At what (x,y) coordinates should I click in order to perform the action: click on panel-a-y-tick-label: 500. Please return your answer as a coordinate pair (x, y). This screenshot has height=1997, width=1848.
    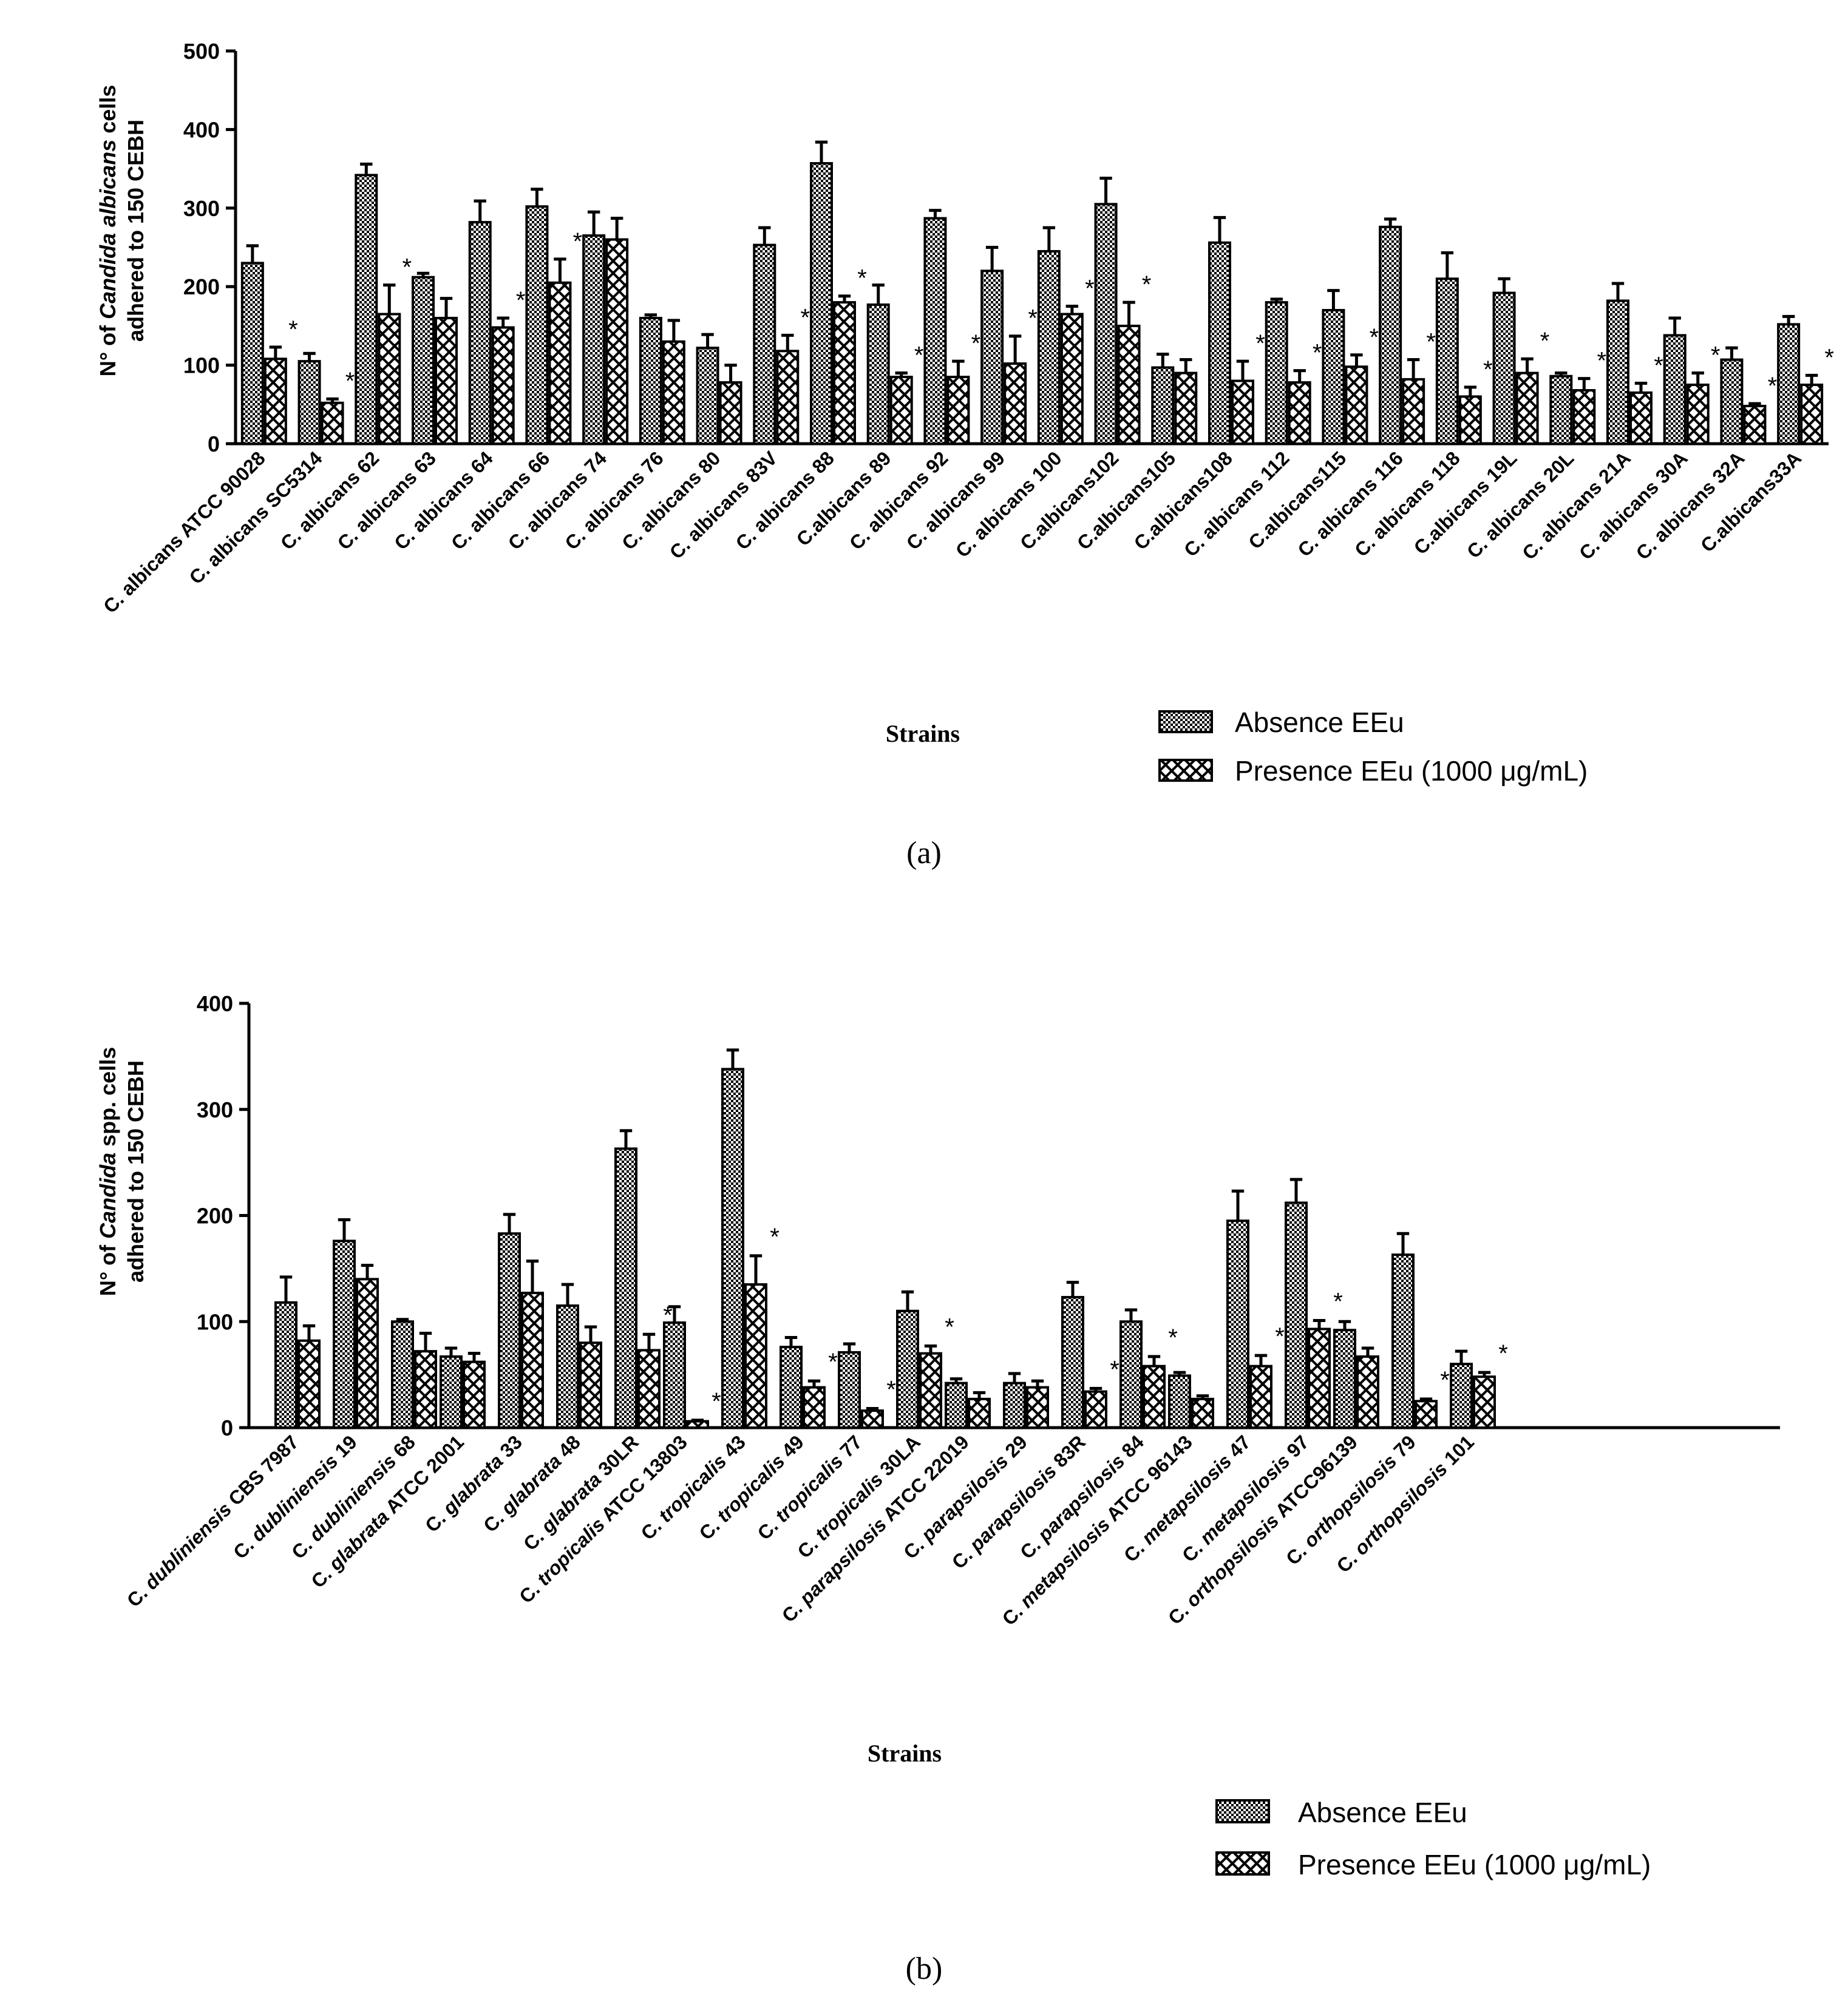
    Looking at the image, I should click on (201, 51).